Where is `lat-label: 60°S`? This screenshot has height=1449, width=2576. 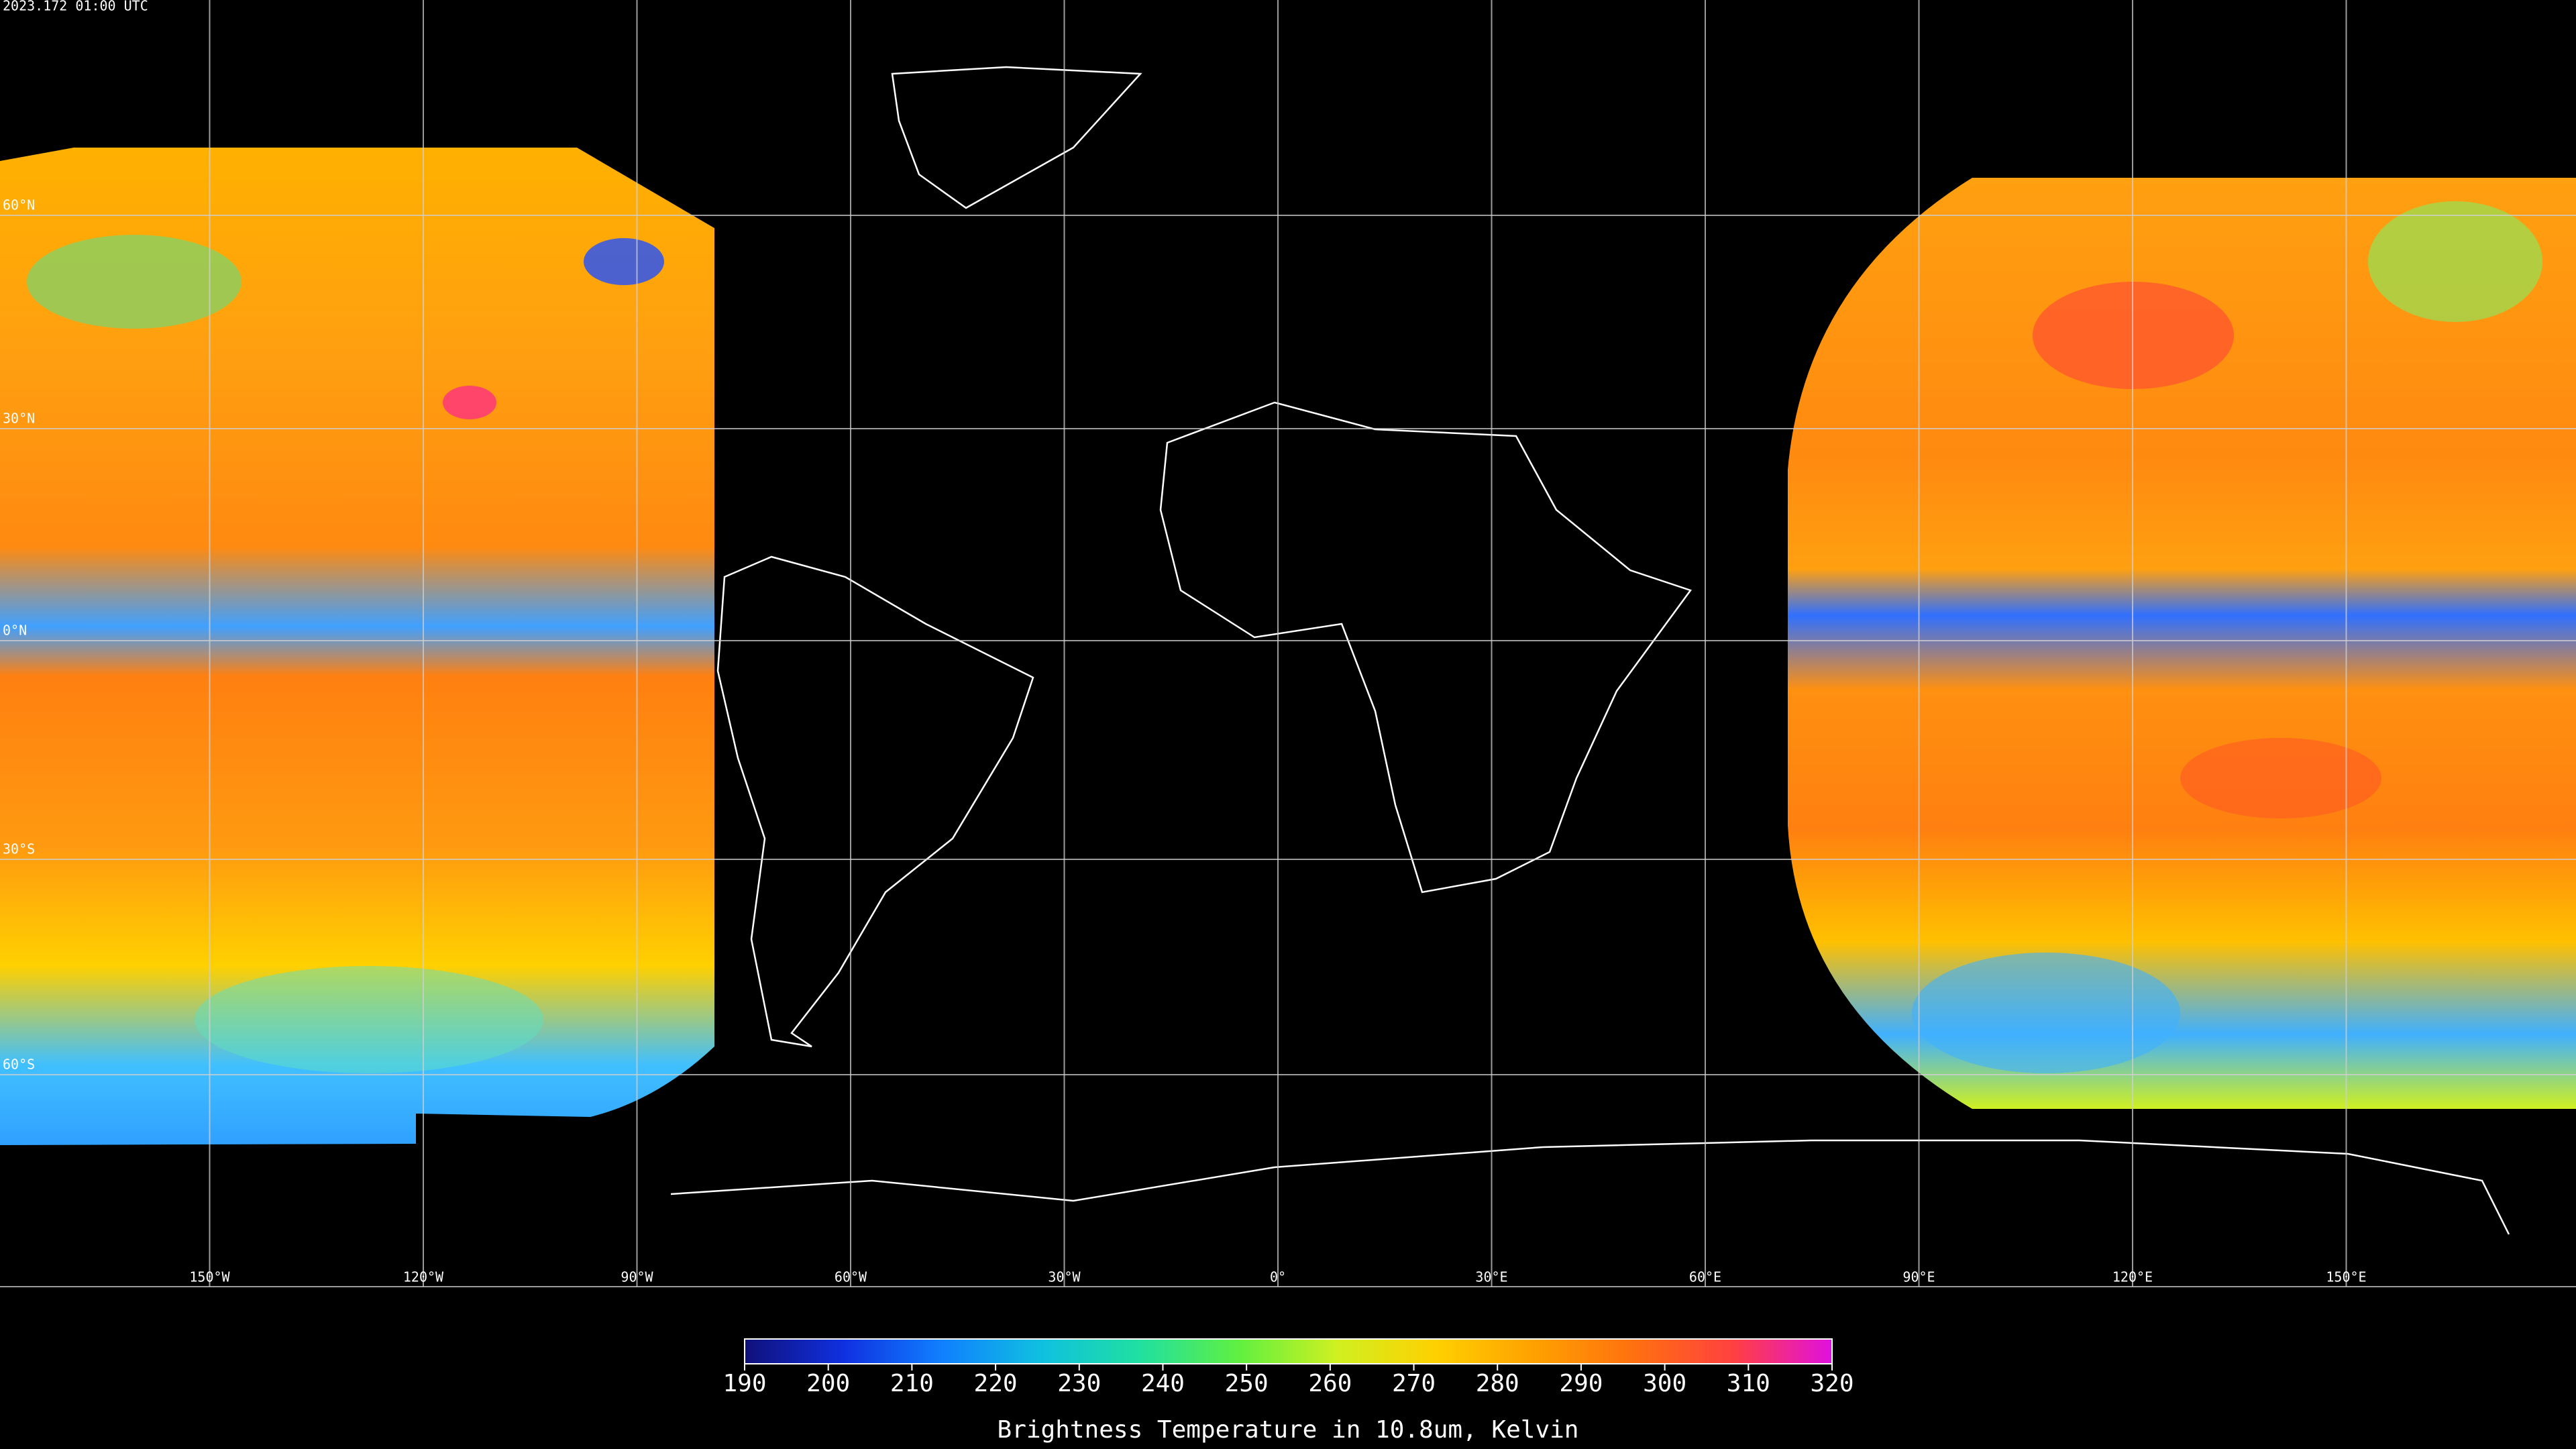 lat-label: 60°S is located at coordinates (19, 1065).